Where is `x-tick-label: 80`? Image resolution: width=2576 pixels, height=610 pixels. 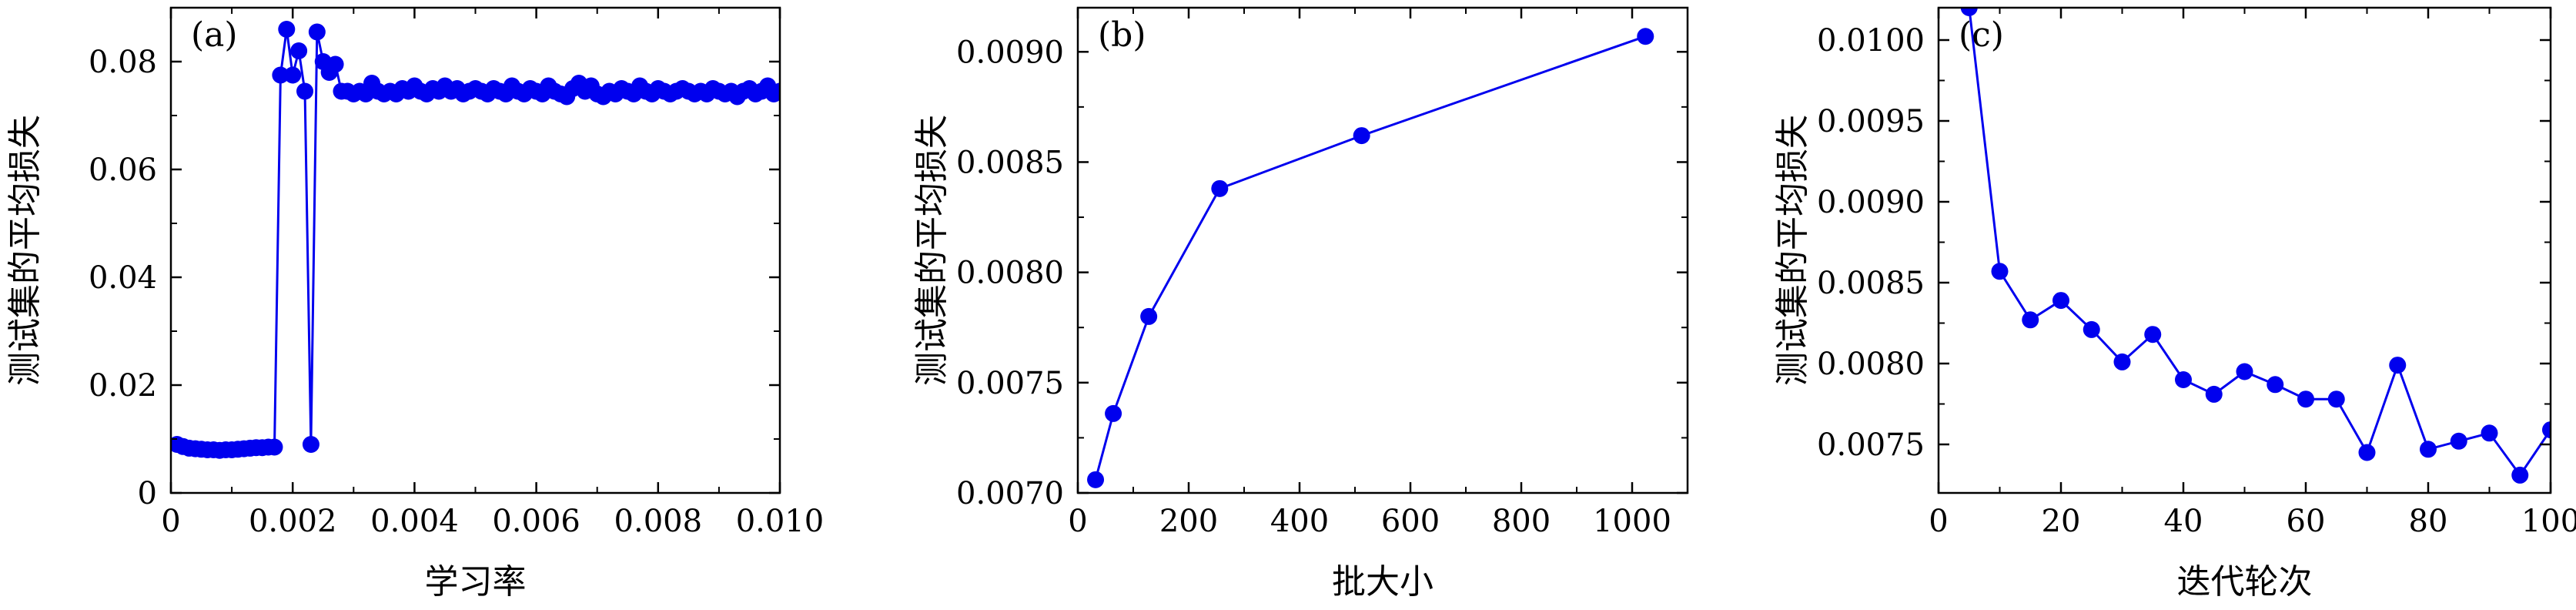 x-tick-label: 80 is located at coordinates (2429, 521).